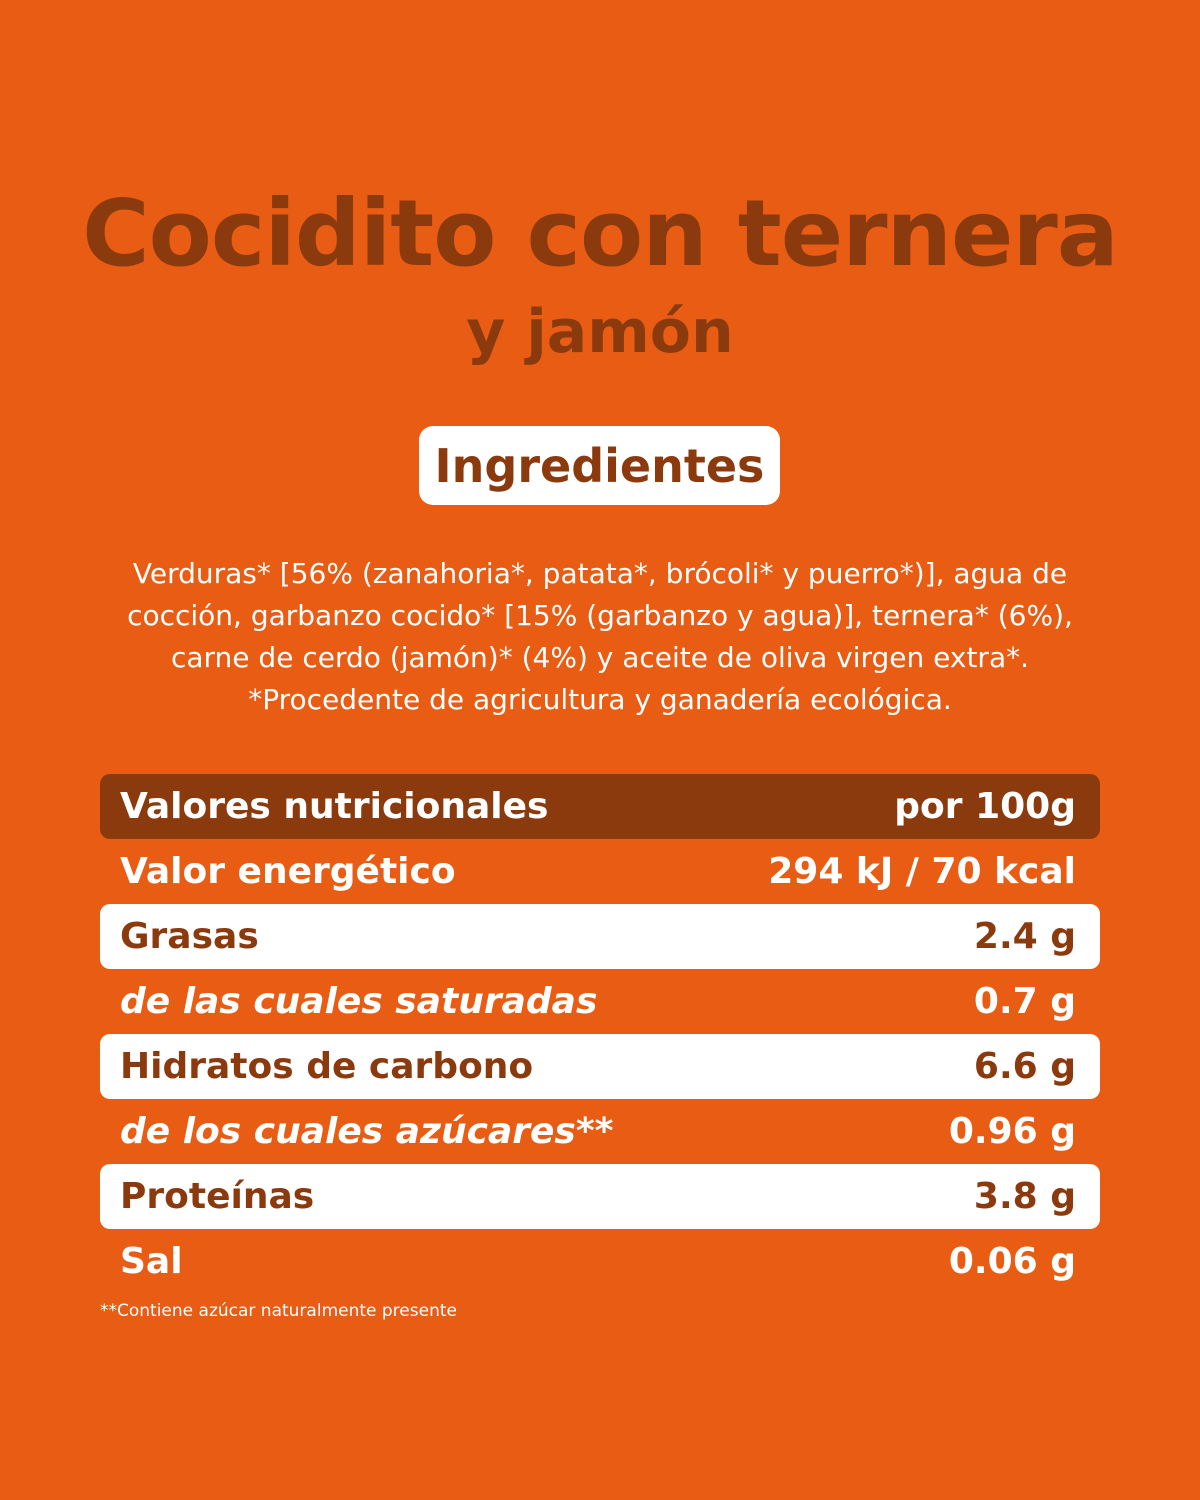 This screenshot has height=1500, width=1200. I want to click on nutrition-header-label: Valores nutricionales, so click(334, 806).